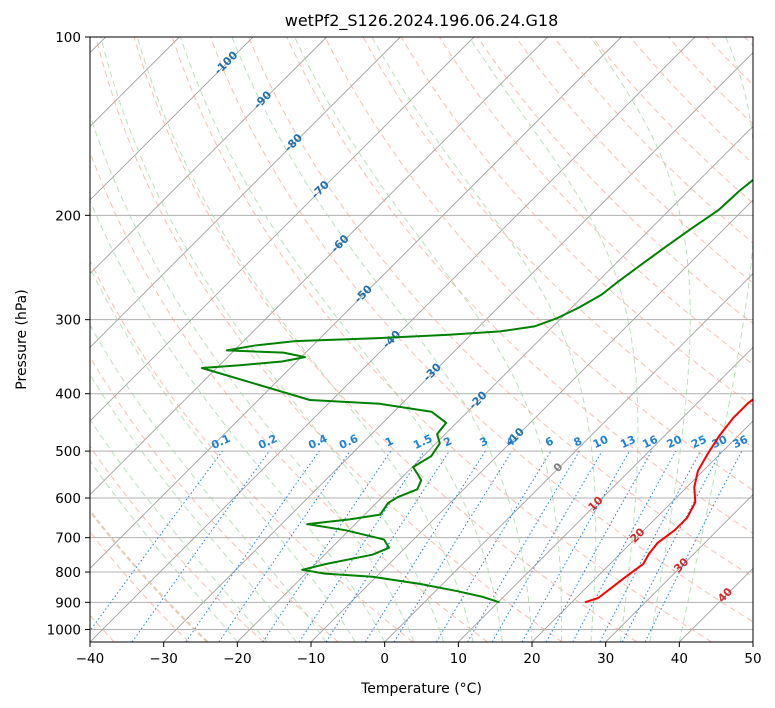  What do you see at coordinates (68, 216) in the screenshot?
I see `y-tick-label: 200` at bounding box center [68, 216].